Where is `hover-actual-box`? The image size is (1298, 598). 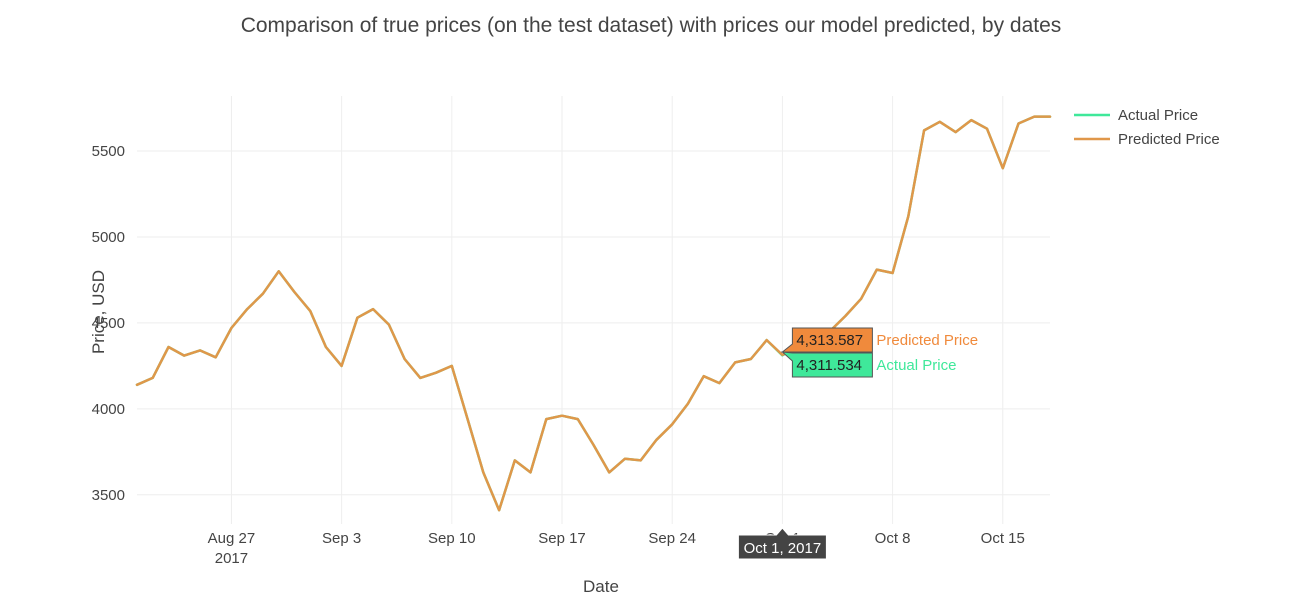
hover-actual-box is located at coordinates (826, 364).